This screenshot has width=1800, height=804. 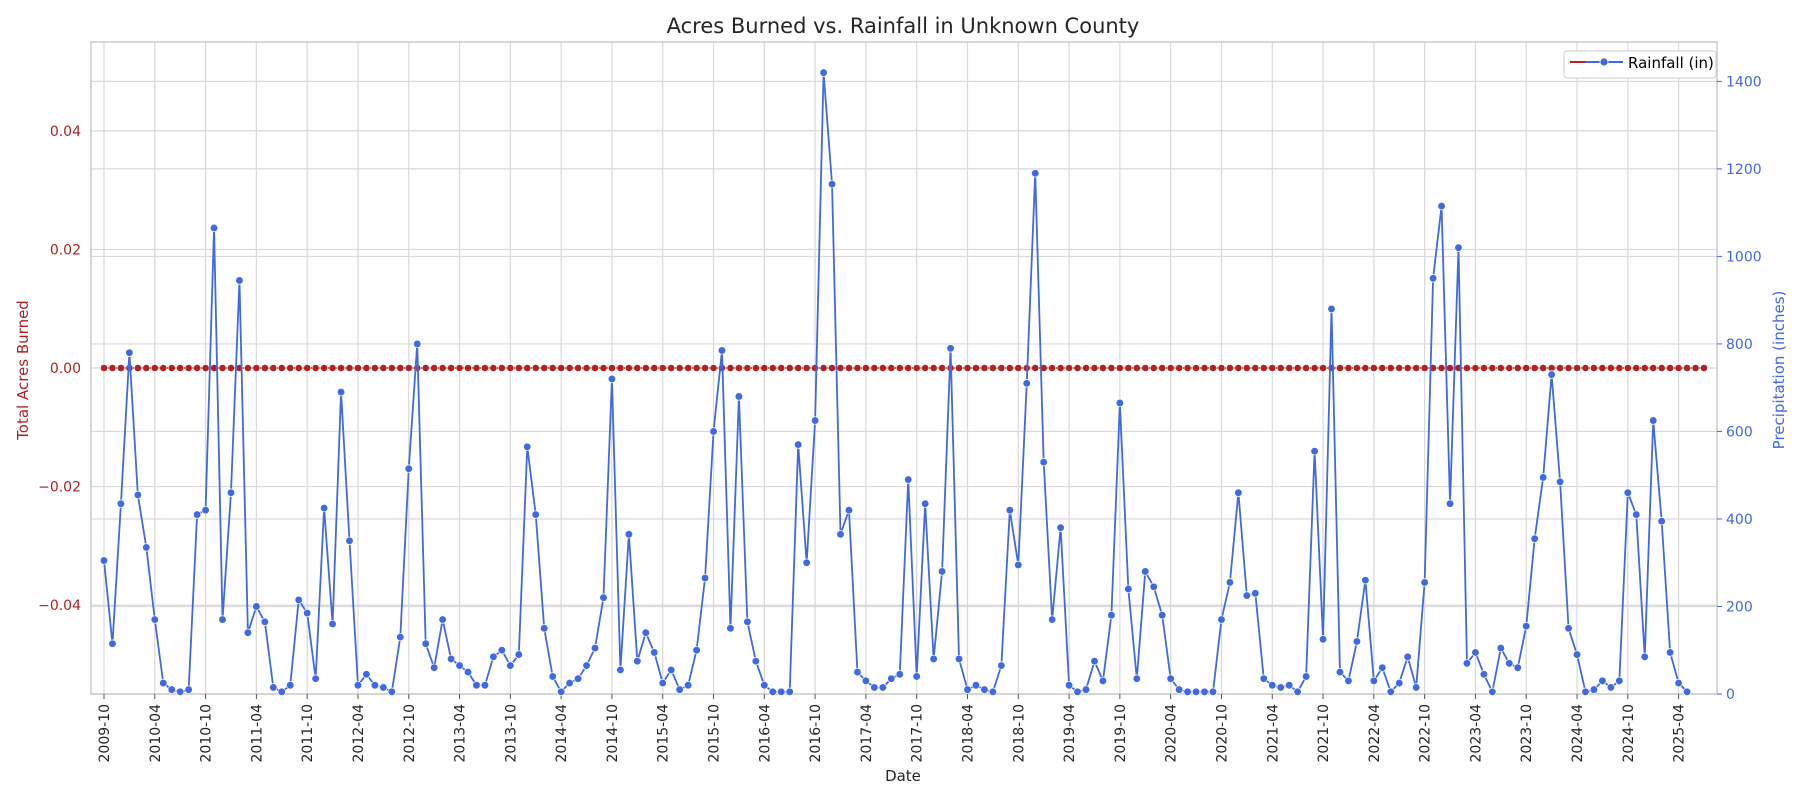 What do you see at coordinates (1070, 733) in the screenshot?
I see `x-tick-label: 2019-04` at bounding box center [1070, 733].